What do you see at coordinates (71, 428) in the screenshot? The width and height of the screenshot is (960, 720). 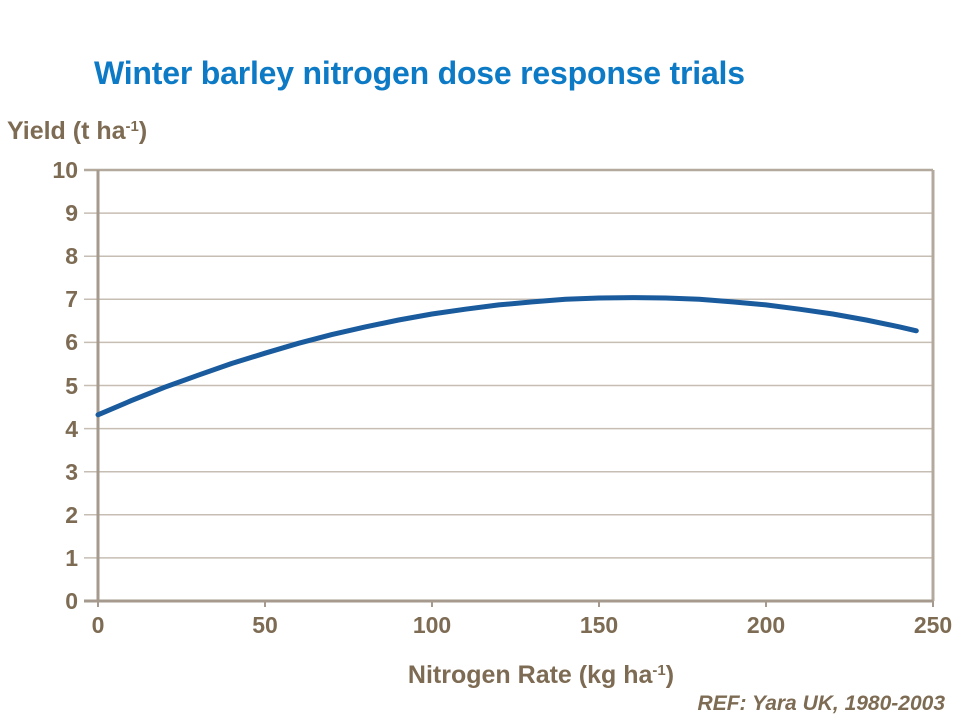 I see `y-tick-label: 4` at bounding box center [71, 428].